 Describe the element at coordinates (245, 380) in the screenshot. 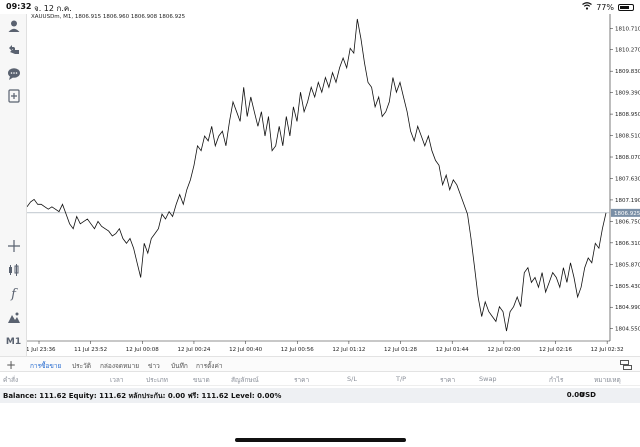

I see `col-symbol: สัญลักษณ์` at that location.